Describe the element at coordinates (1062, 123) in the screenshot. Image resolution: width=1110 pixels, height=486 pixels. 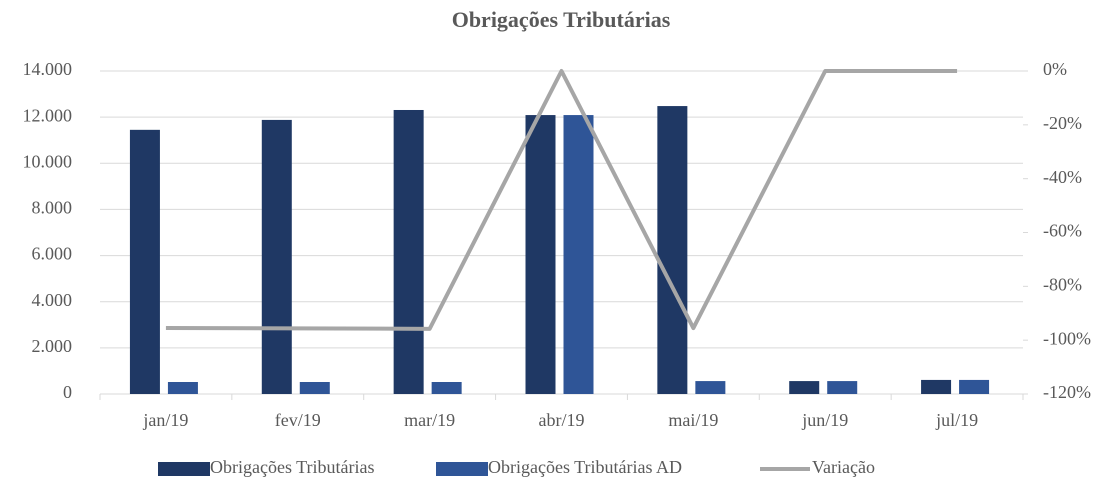
I see `y2-tick-label: -20%` at that location.